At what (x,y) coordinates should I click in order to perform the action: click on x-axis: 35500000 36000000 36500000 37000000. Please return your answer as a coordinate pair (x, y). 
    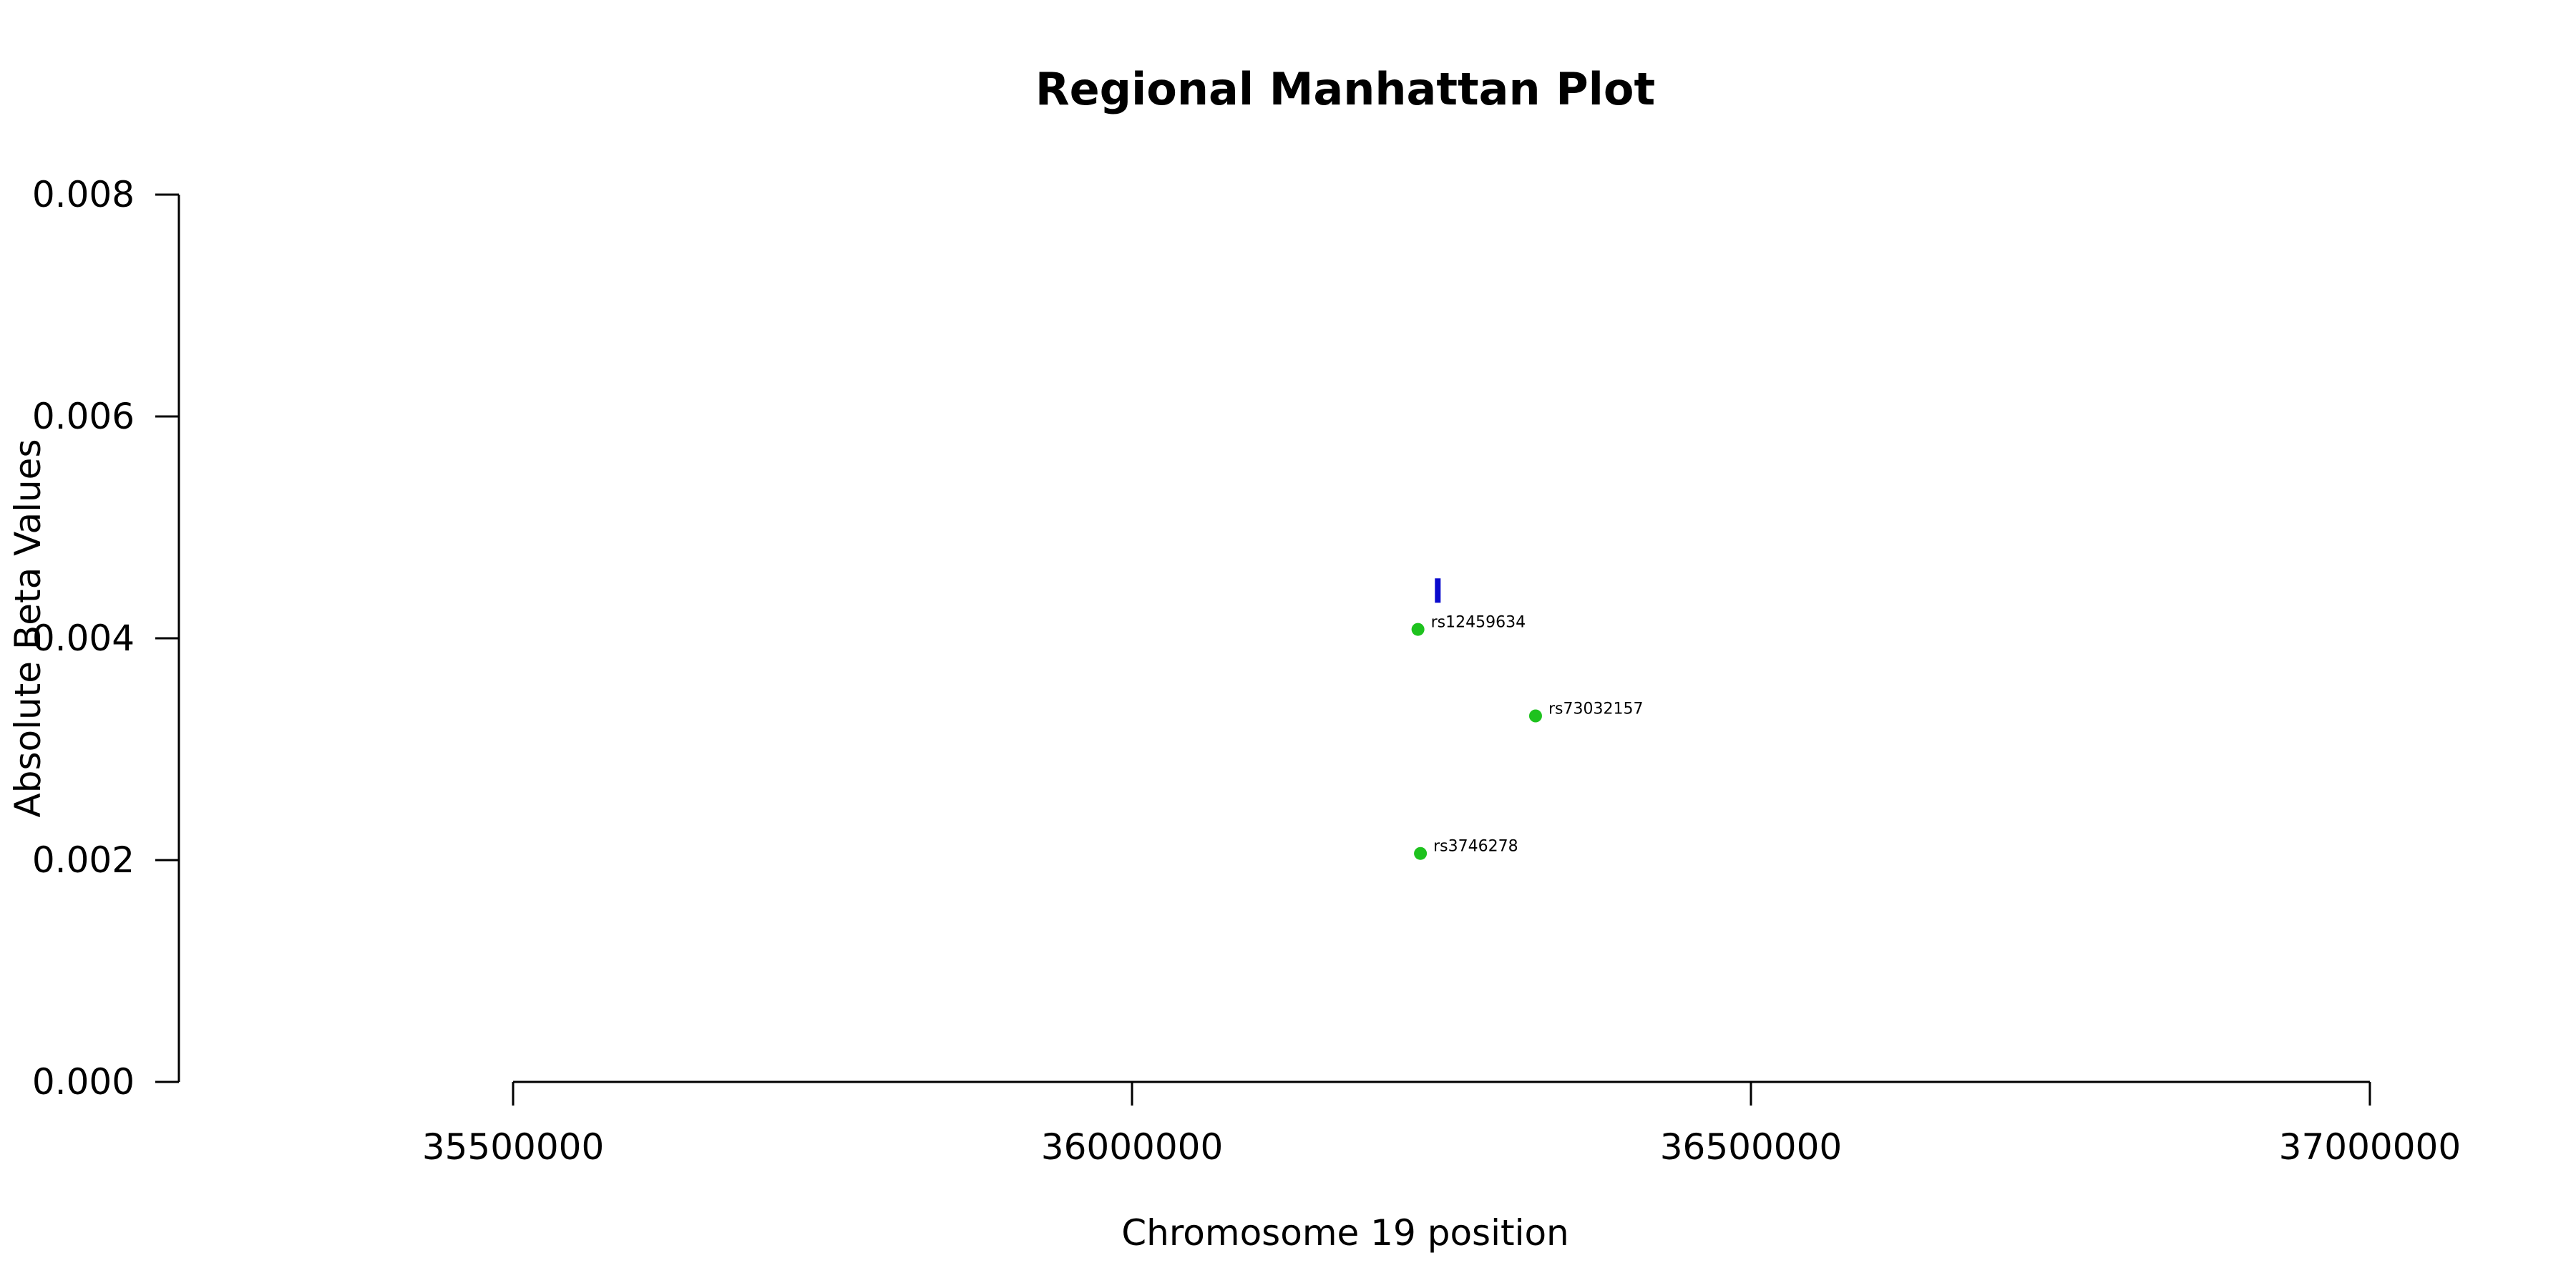
    Looking at the image, I should click on (1442, 1124).